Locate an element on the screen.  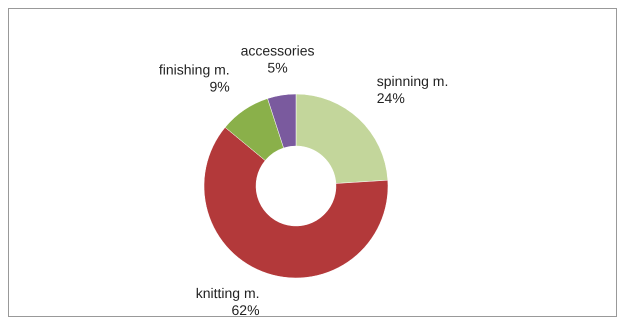
slice-label: spinning m. is located at coordinates (412, 80).